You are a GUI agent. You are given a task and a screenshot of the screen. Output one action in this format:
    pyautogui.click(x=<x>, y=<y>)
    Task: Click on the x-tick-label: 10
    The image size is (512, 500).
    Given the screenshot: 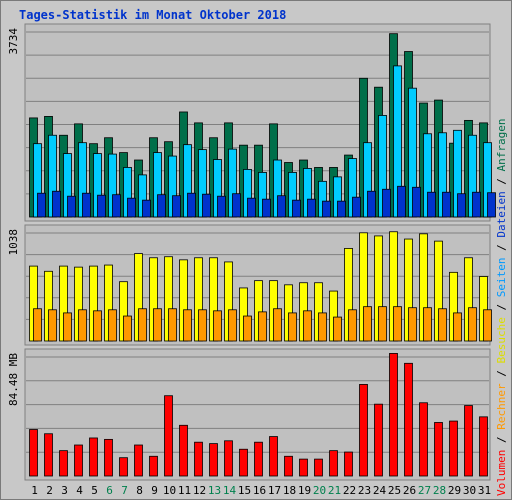 What is the action you would take?
    pyautogui.click(x=169, y=490)
    